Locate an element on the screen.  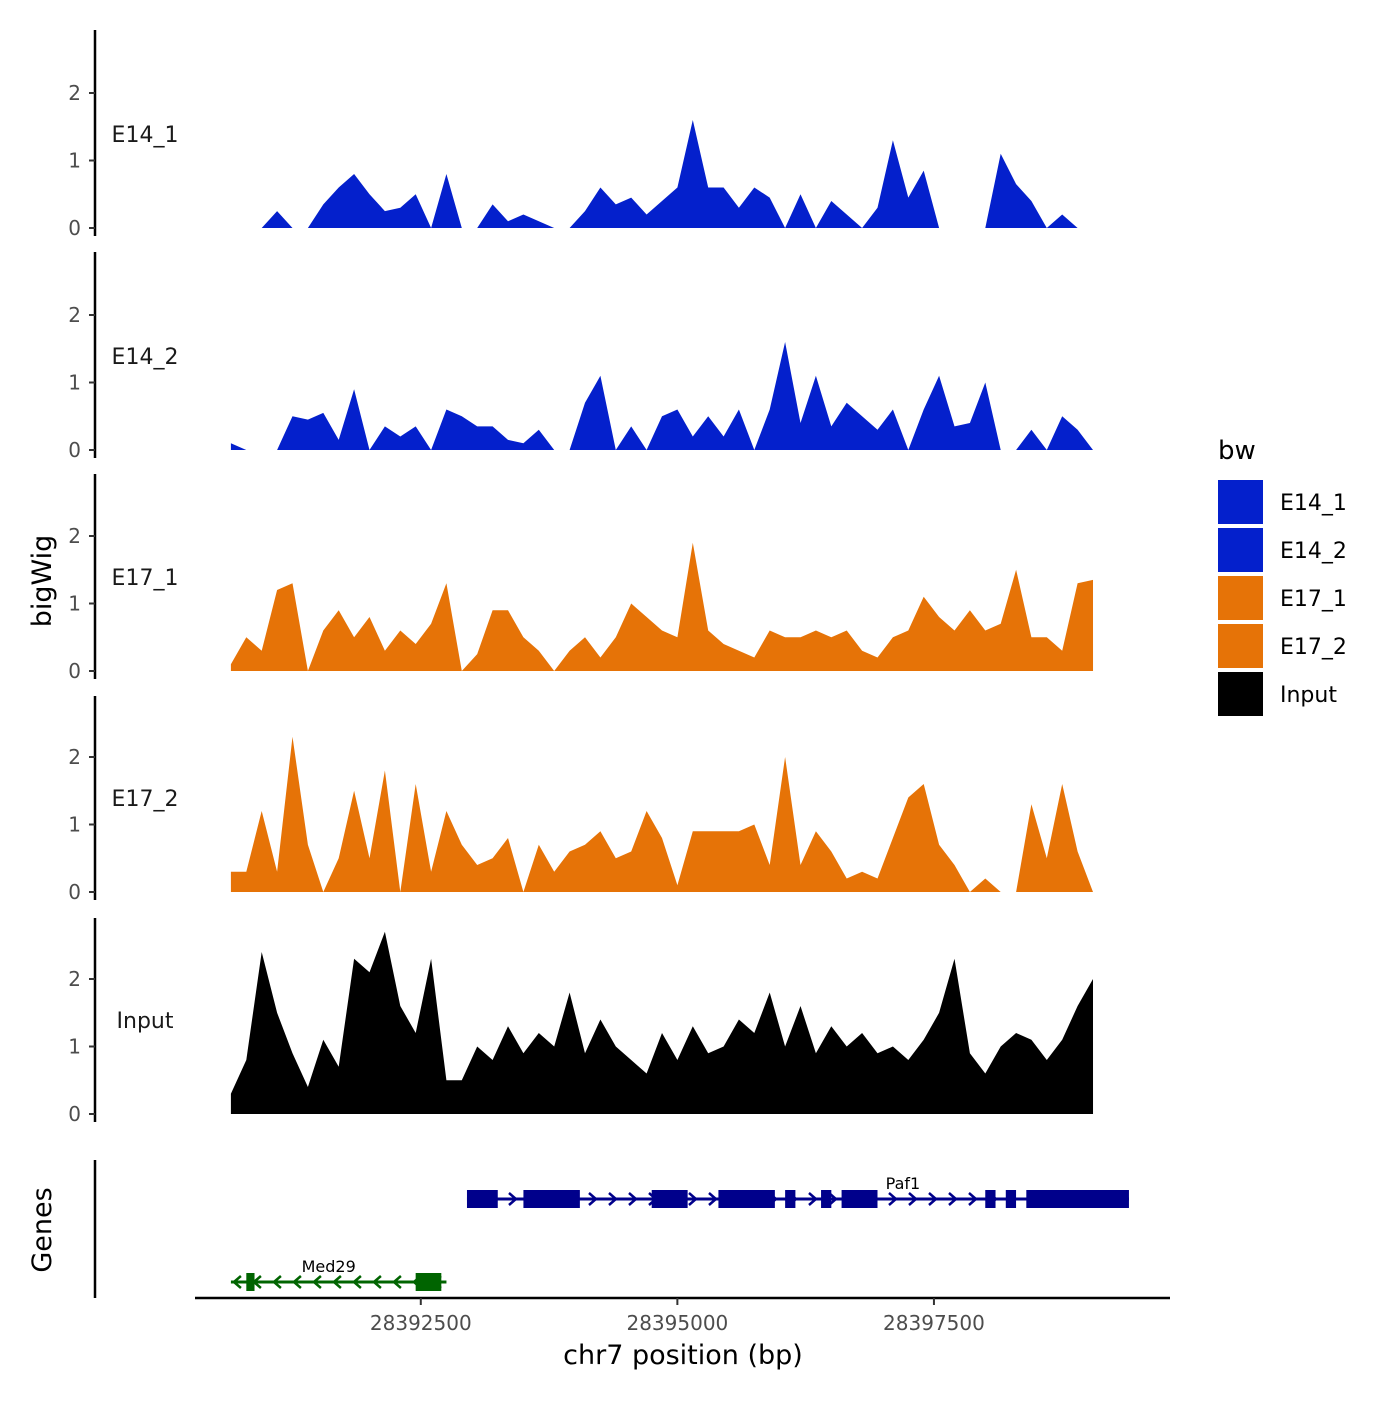
x-axis-title: chr7 position (bp) is located at coordinates (683, 1355).